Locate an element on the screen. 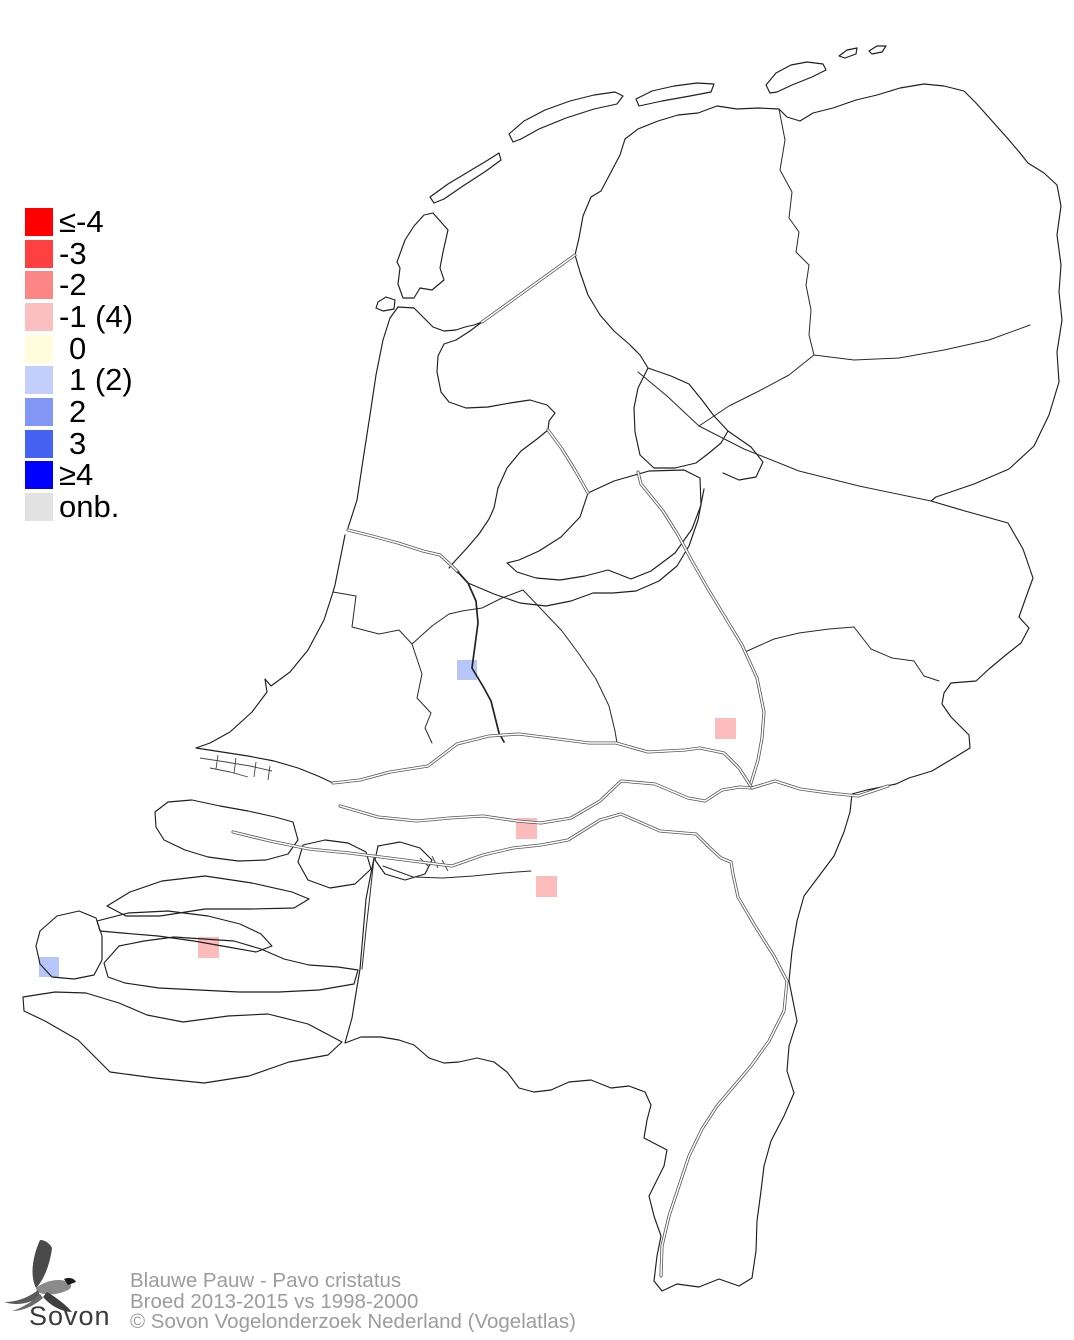  legend-item: ≤-4 is located at coordinates (79, 222).